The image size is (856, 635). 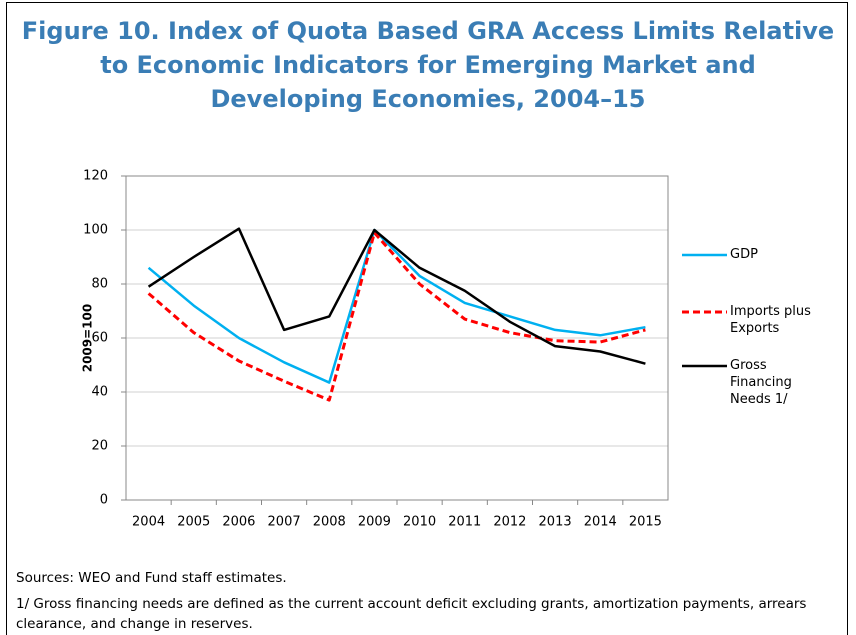 I want to click on x-tick-label: 2007, so click(x=284, y=522).